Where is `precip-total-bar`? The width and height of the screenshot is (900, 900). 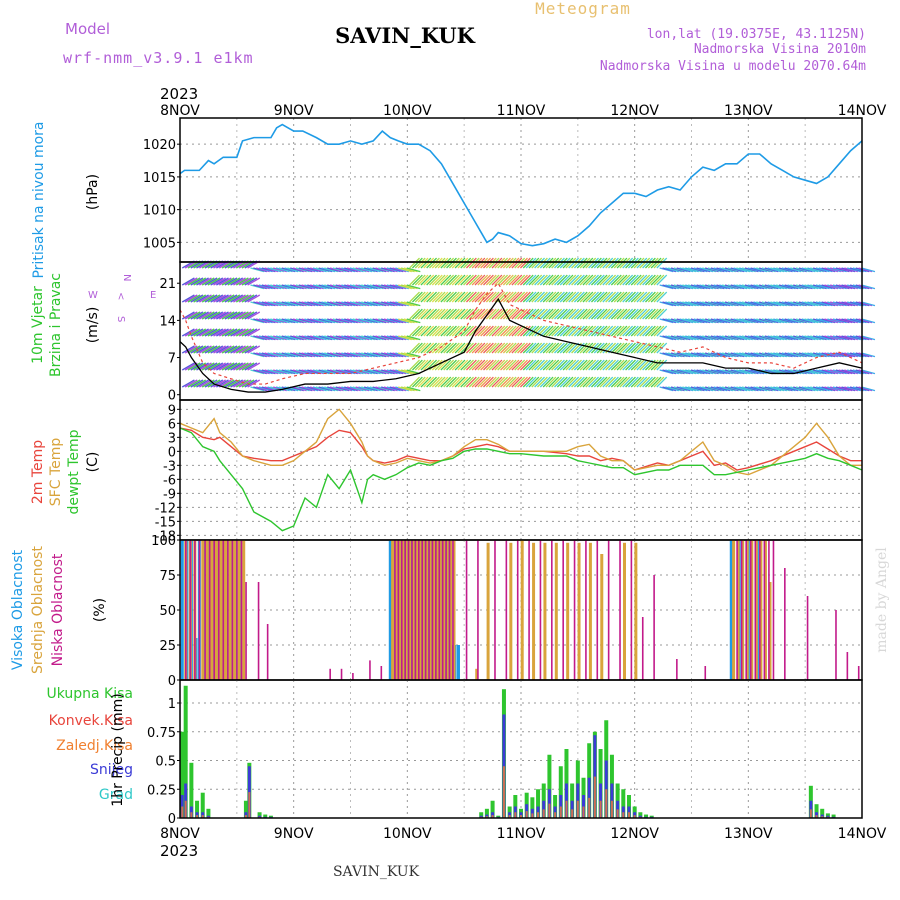
precip-total-bar is located at coordinates (259, 815).